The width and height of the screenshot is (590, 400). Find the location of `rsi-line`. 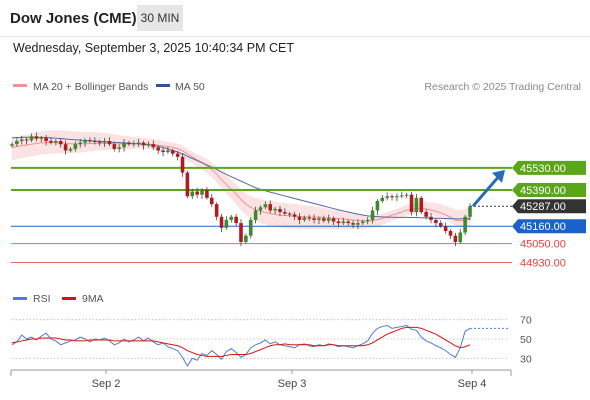

rsi-line is located at coordinates (241, 346).